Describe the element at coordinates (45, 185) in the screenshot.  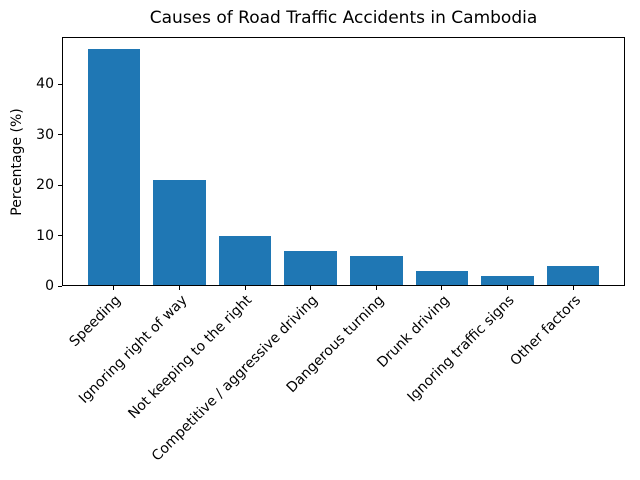
I see `y-tick-label: 20` at that location.